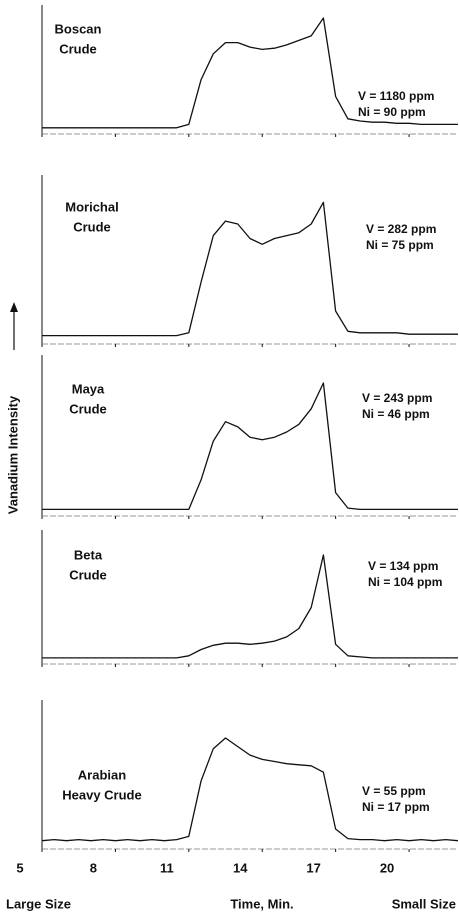 The height and width of the screenshot is (914, 459). I want to click on composition: V = 134 ppm, so click(403, 566).